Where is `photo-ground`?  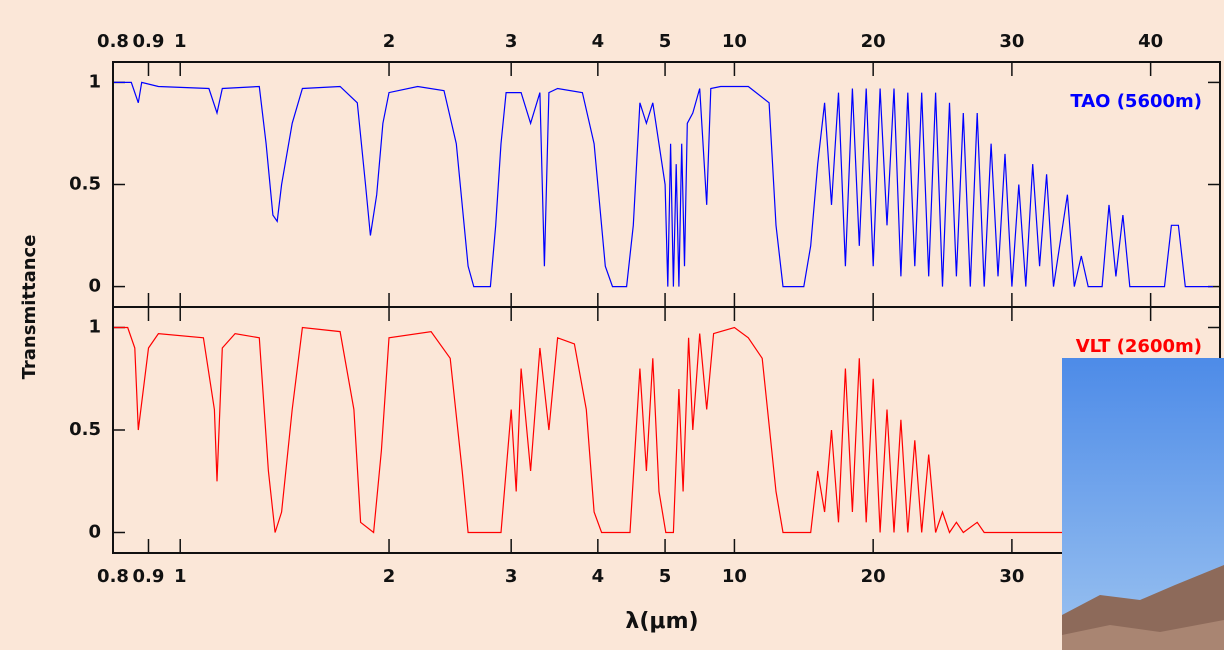
photo-ground is located at coordinates (1143, 635).